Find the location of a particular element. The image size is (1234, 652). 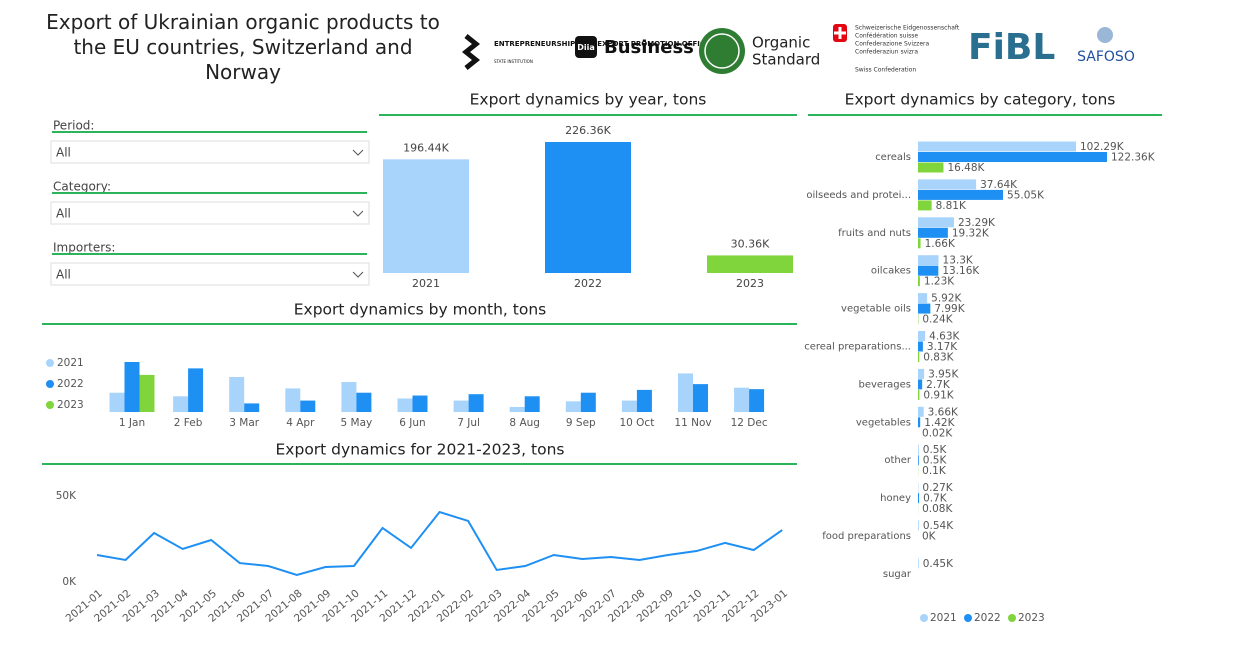

data-label: 3.66K is located at coordinates (943, 412).